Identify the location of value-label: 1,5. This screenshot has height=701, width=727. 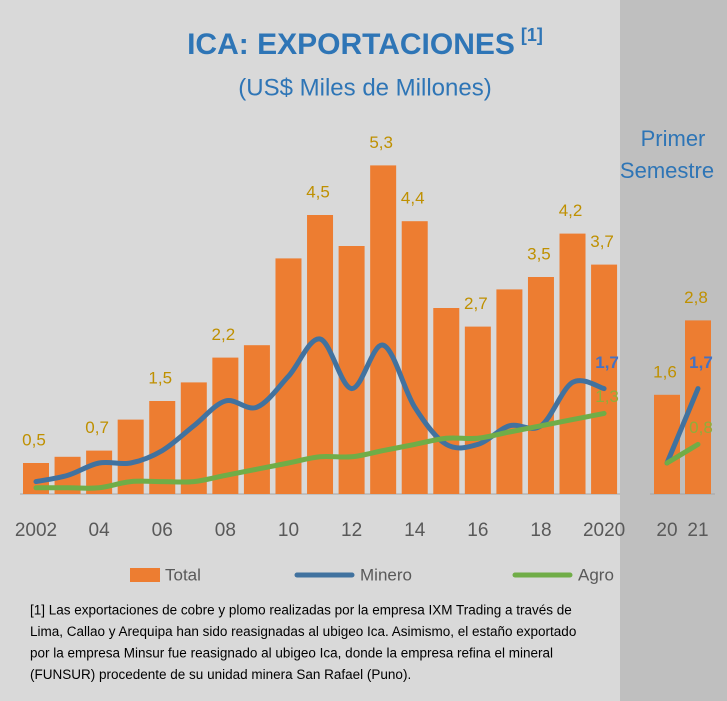
(160, 377).